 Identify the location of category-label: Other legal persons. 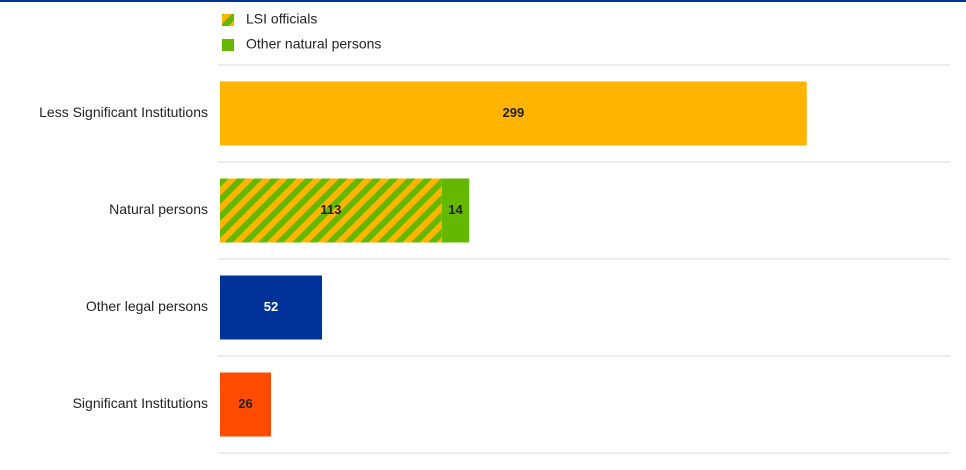
(147, 306).